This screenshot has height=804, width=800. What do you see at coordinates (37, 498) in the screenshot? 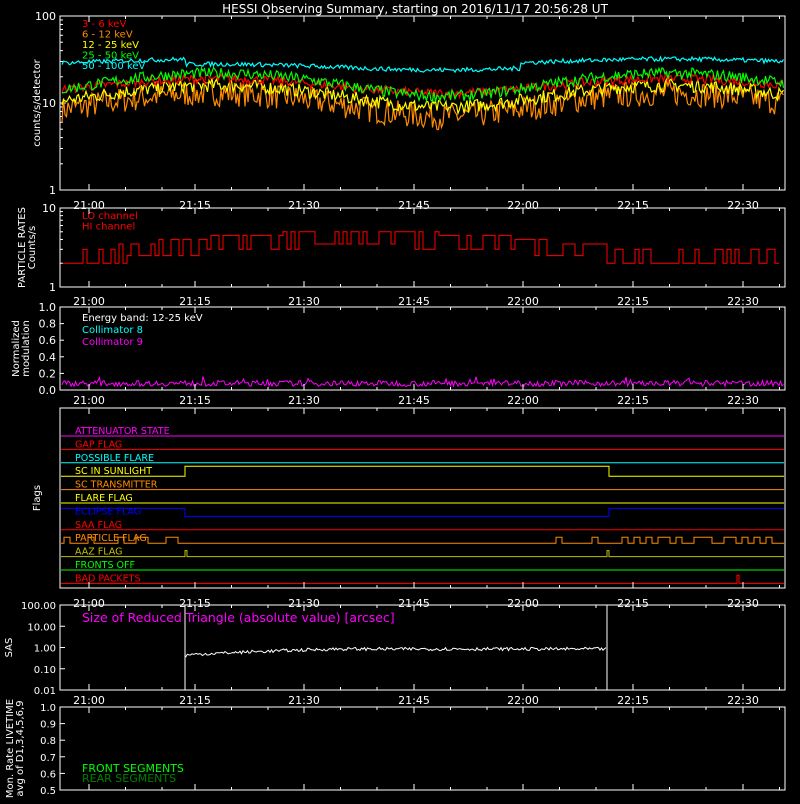
I see `y-axis-label-line: Flags` at bounding box center [37, 498].